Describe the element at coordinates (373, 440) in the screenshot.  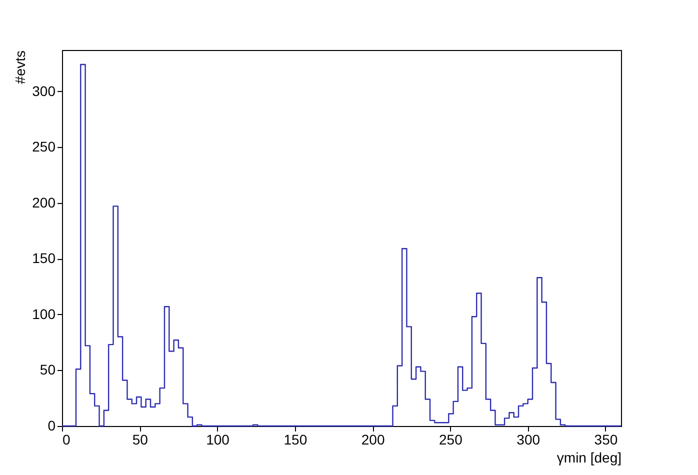
I see `x-tick-label: 200` at that location.